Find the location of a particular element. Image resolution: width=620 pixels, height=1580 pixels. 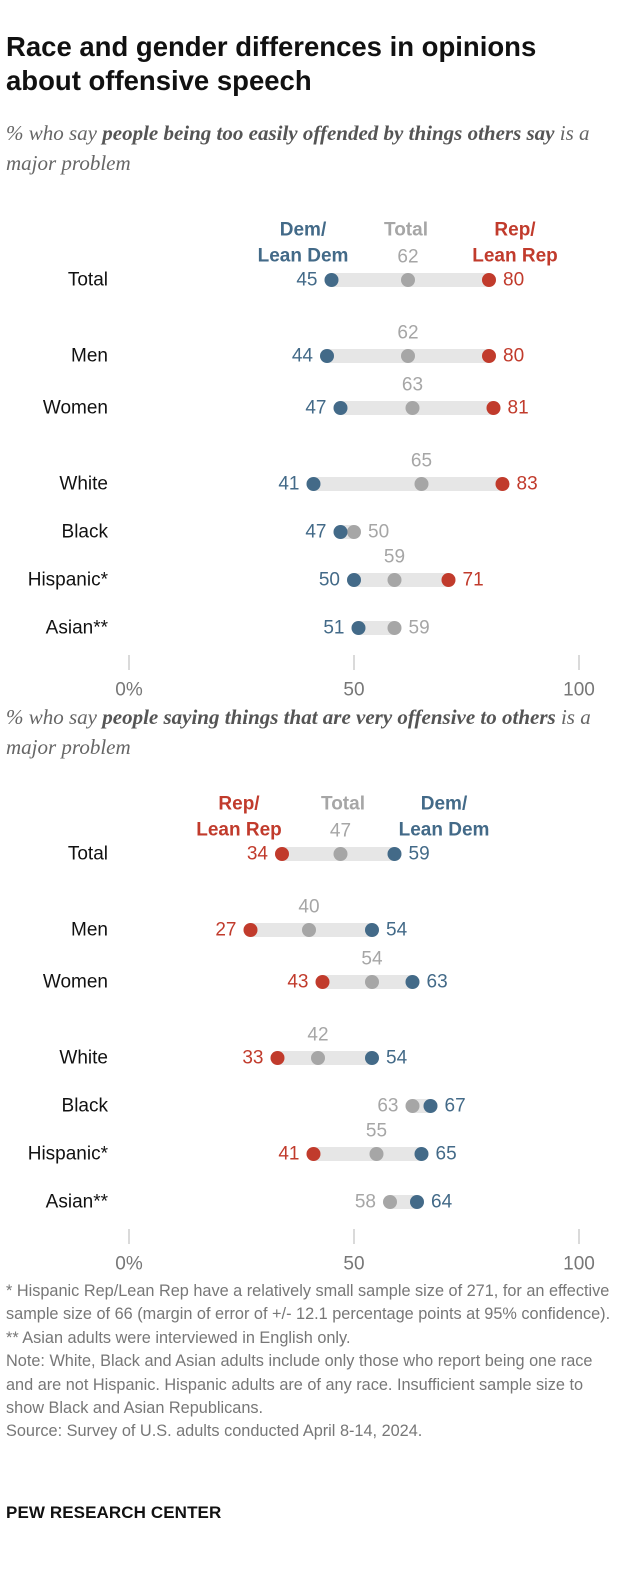

value-label-rep-lean-rep: 71 is located at coordinates (473, 580).